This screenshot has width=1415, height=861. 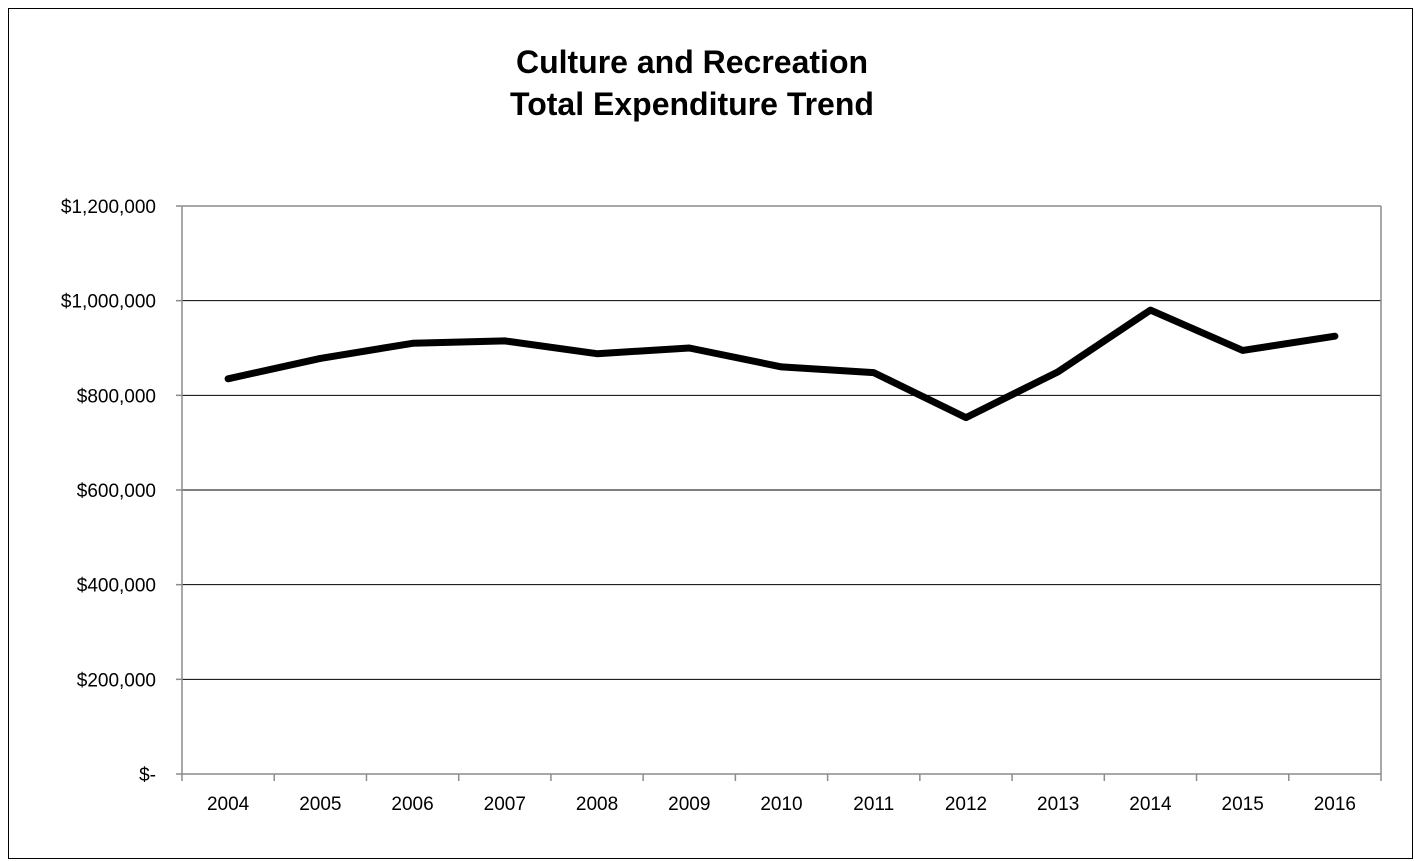 What do you see at coordinates (228, 804) in the screenshot?
I see `x-tick-label: 2004` at bounding box center [228, 804].